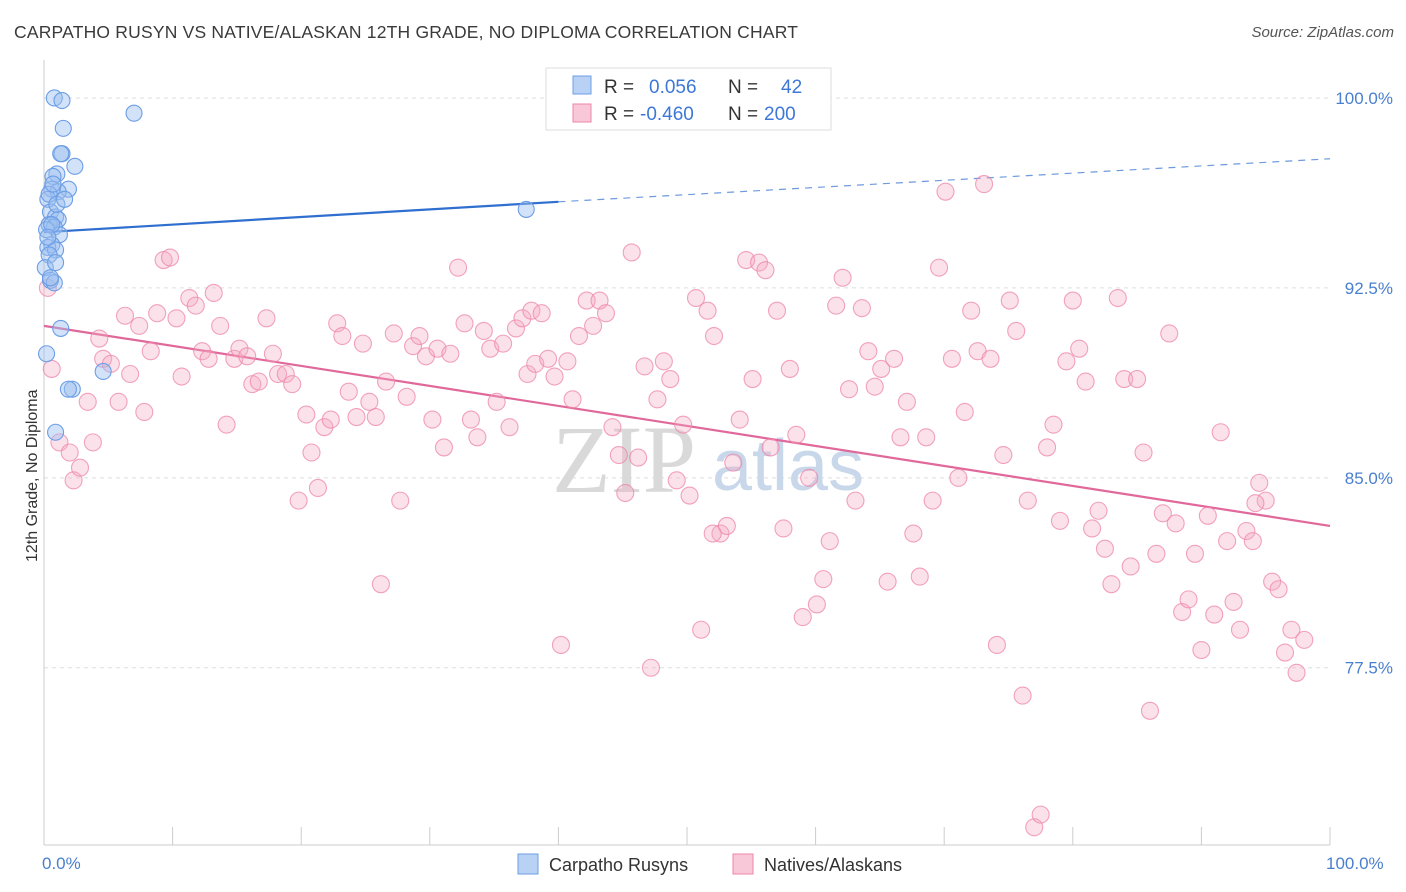 Image resolution: width=1406 pixels, height=892 pixels. What do you see at coordinates (285, 265) in the screenshot?
I see `carpatho-rusyns-points` at bounding box center [285, 265].